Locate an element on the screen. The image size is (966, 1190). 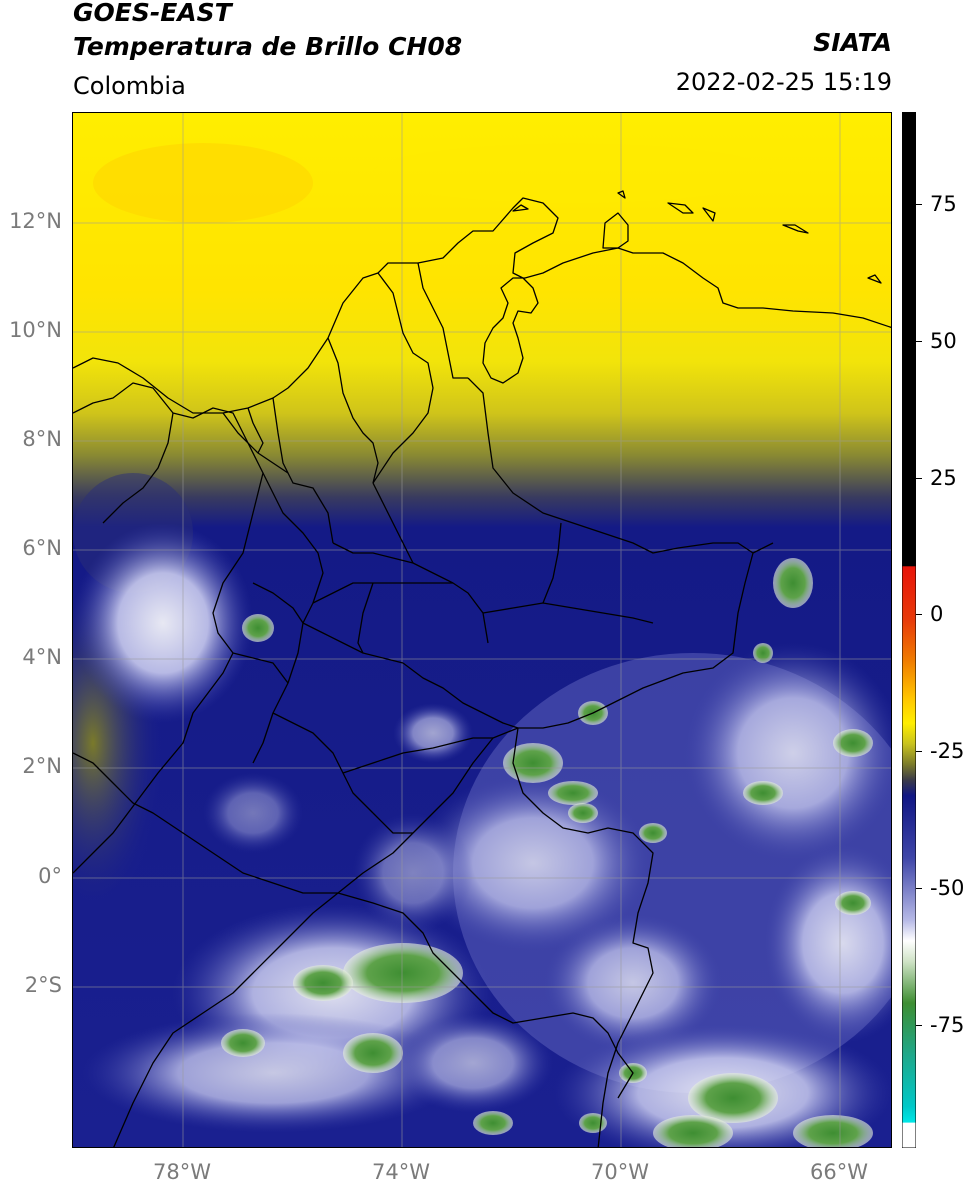
title-right-block: SIATA 2022-02-25 15:19 is located at coordinates (784, 62).